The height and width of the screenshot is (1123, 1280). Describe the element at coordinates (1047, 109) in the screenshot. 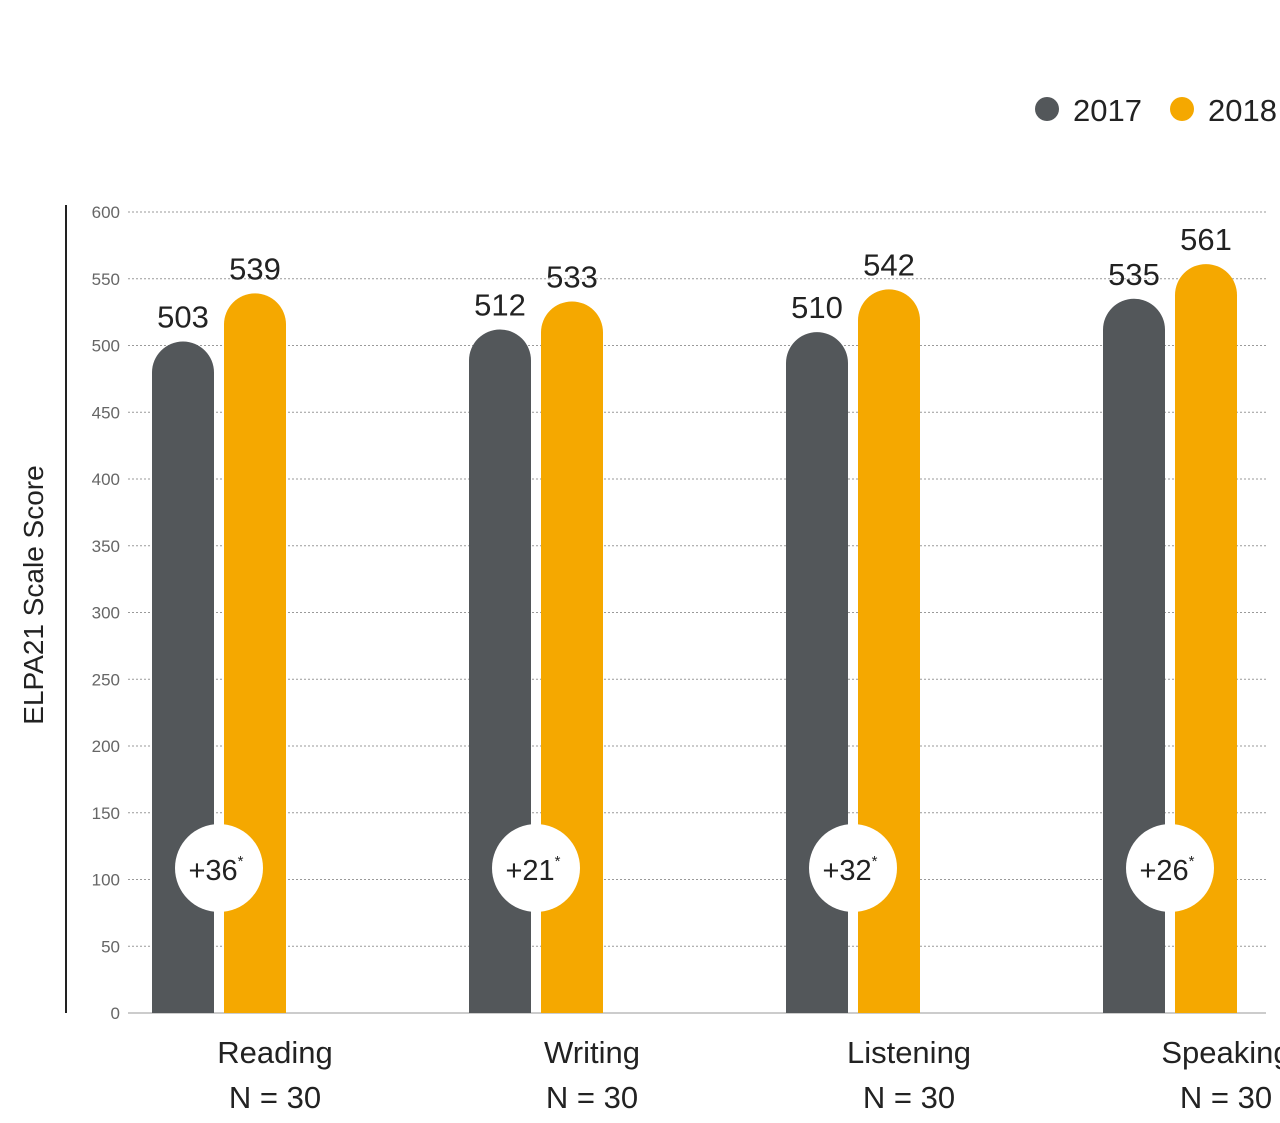

I see `legend-marker-2017` at that location.